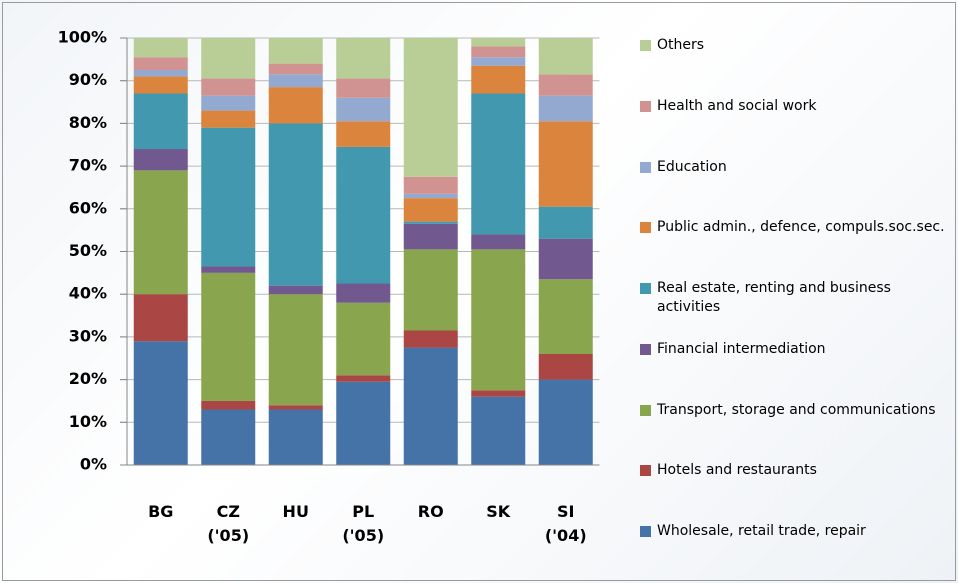 Image resolution: width=958 pixels, height=583 pixels. I want to click on y-tick-label: 50%, so click(88, 250).